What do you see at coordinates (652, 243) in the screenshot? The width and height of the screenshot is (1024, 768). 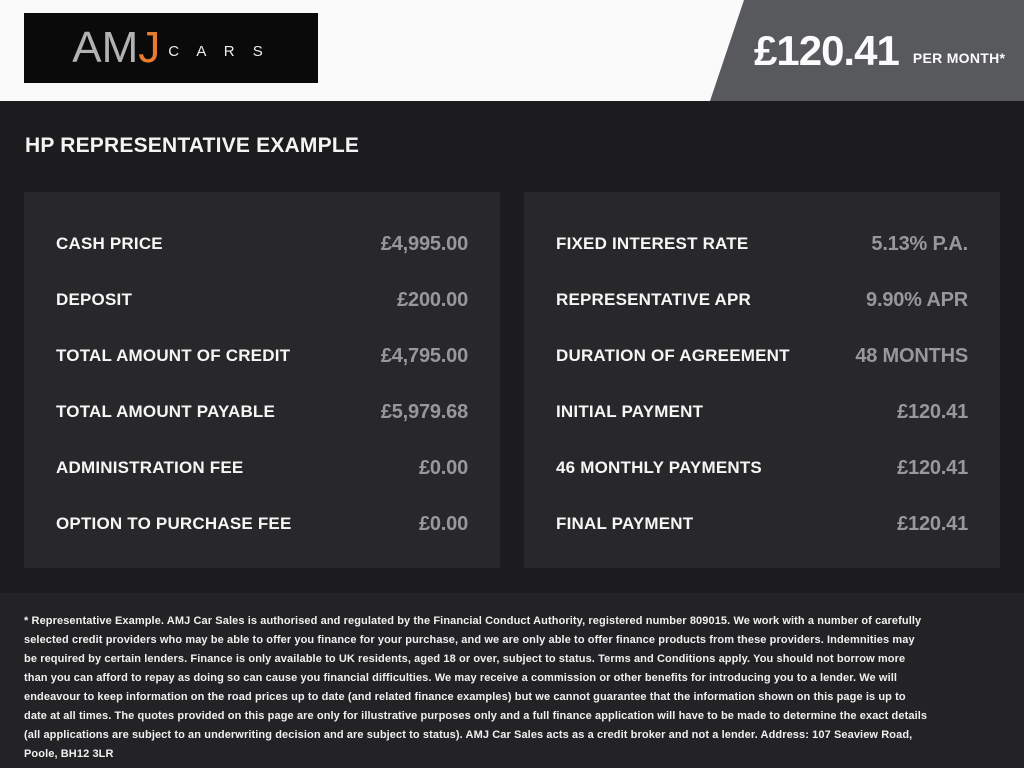 I see `finance-label: FIXED INTEREST RATE` at bounding box center [652, 243].